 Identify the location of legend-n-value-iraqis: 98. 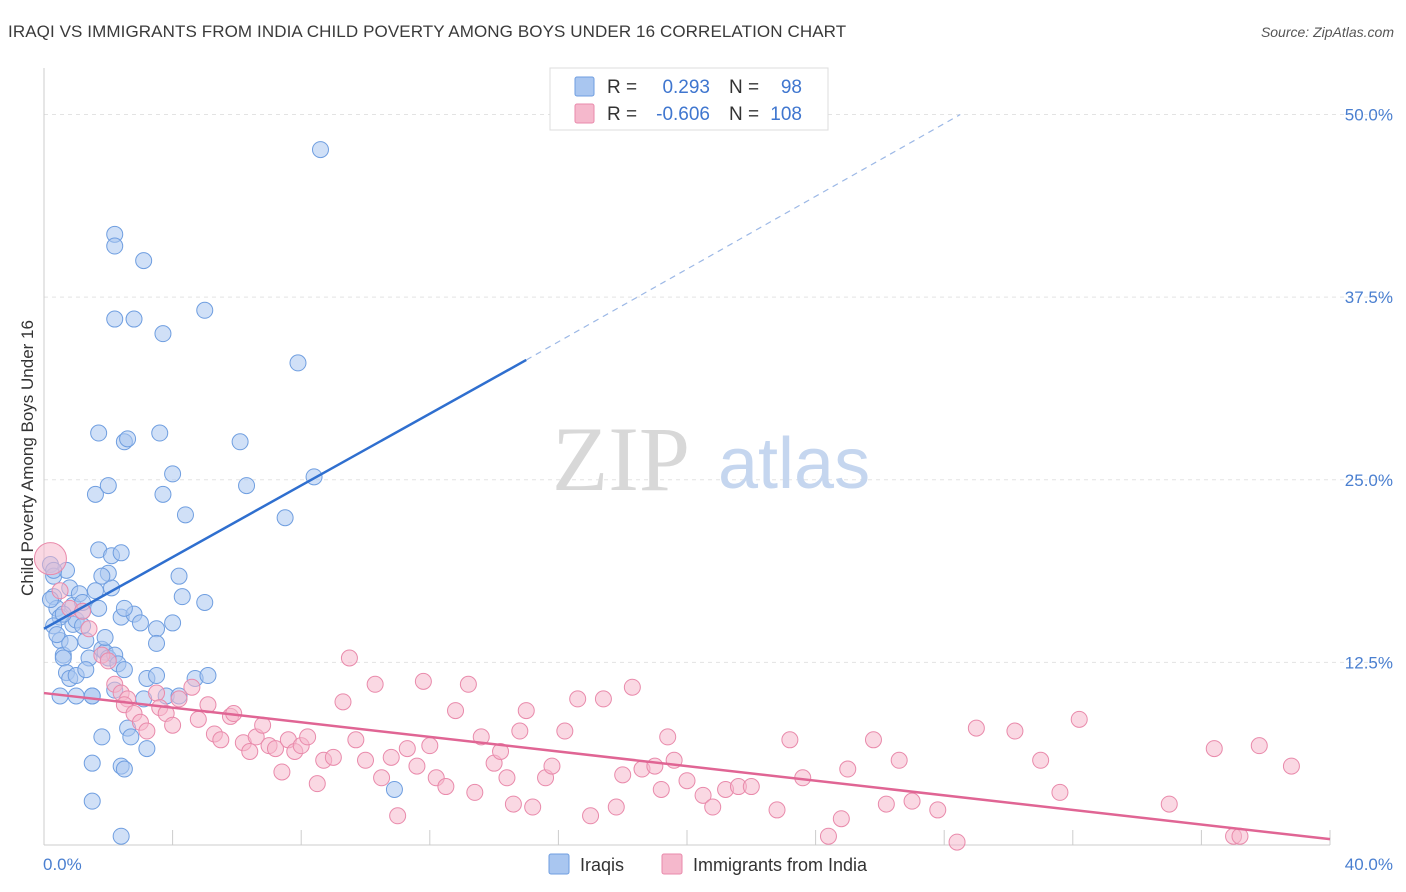
(791, 87).